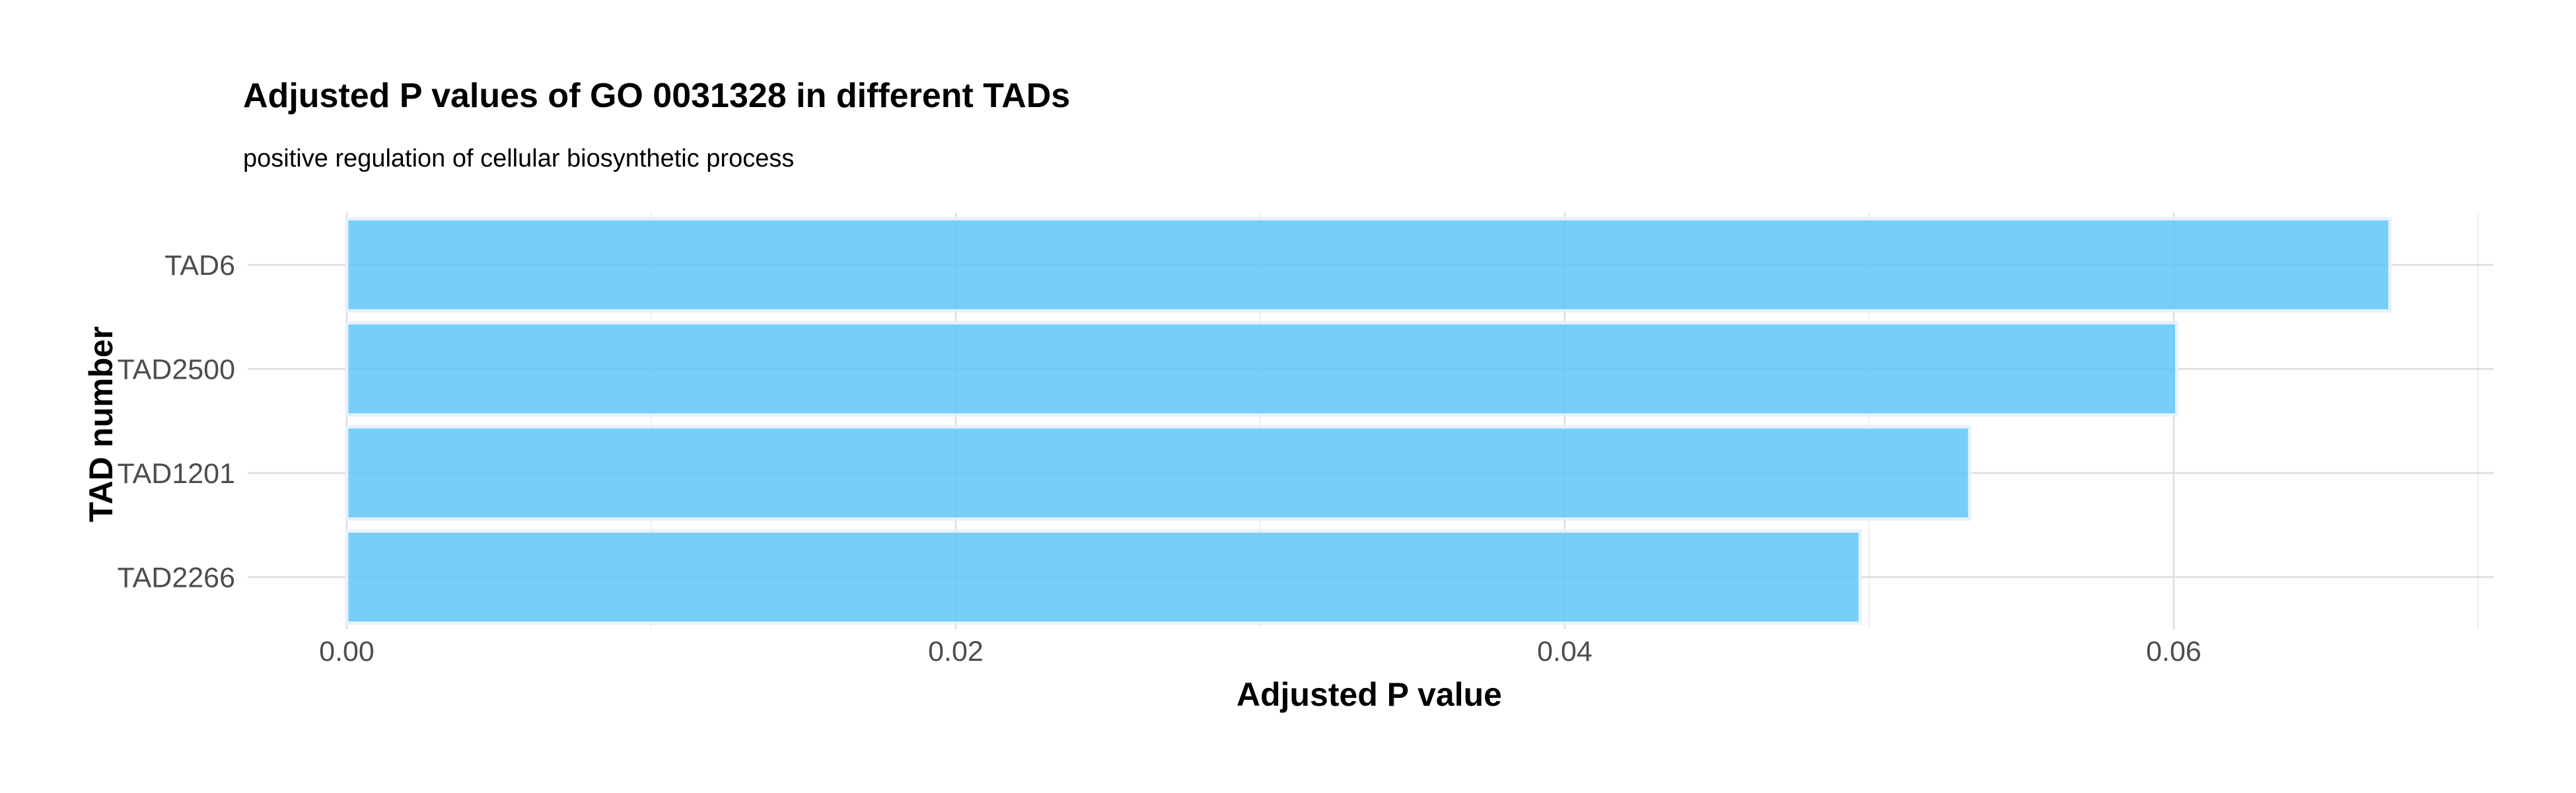  Describe the element at coordinates (177, 474) in the screenshot. I see `y-tick-label: TAD1201` at that location.